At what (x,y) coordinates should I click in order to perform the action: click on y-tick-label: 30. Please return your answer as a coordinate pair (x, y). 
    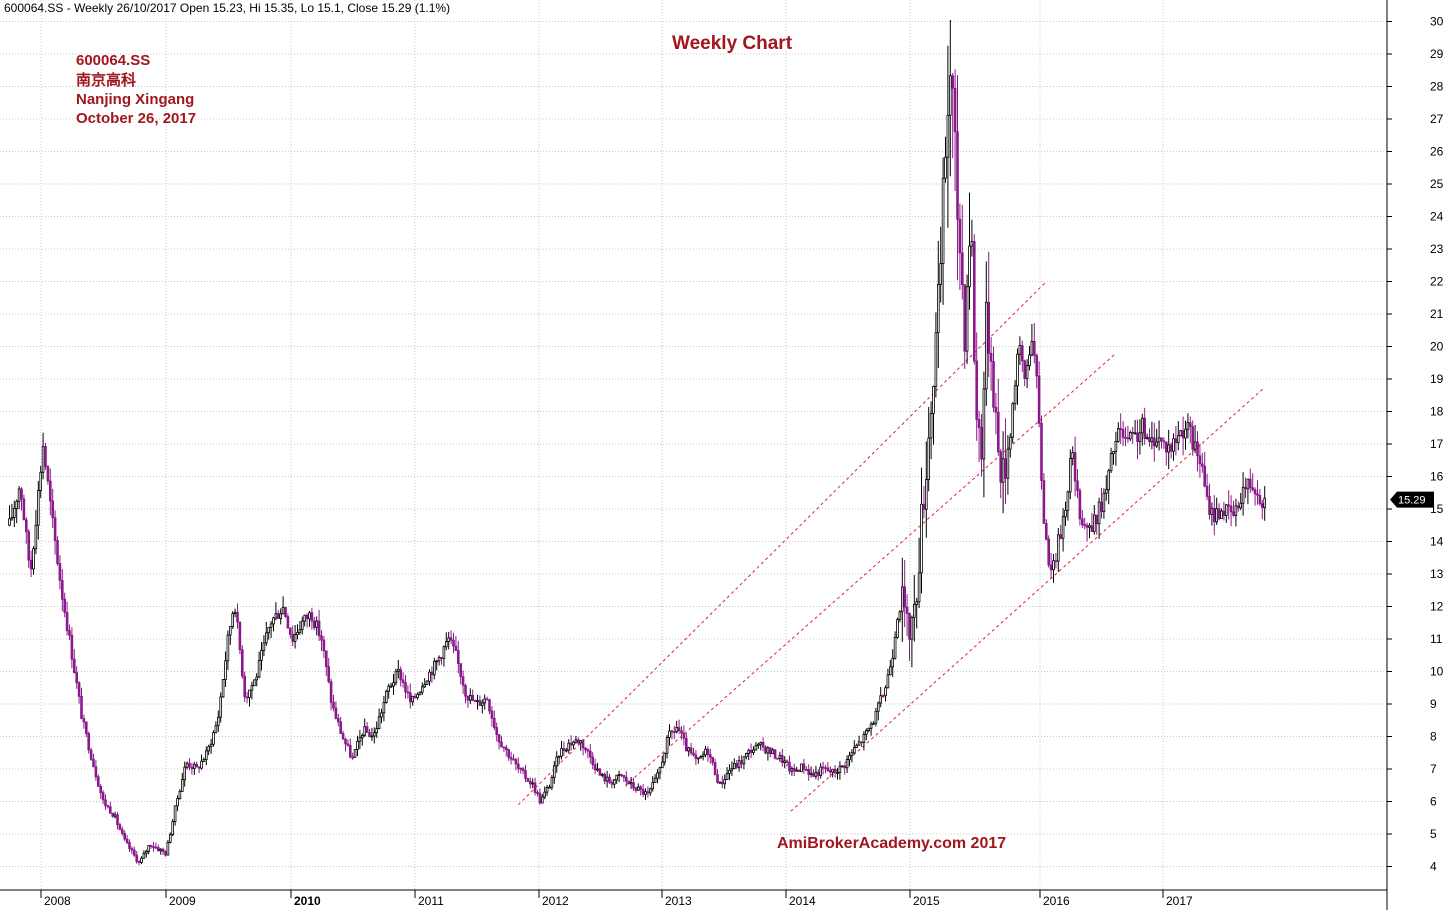
    Looking at the image, I should click on (1437, 22).